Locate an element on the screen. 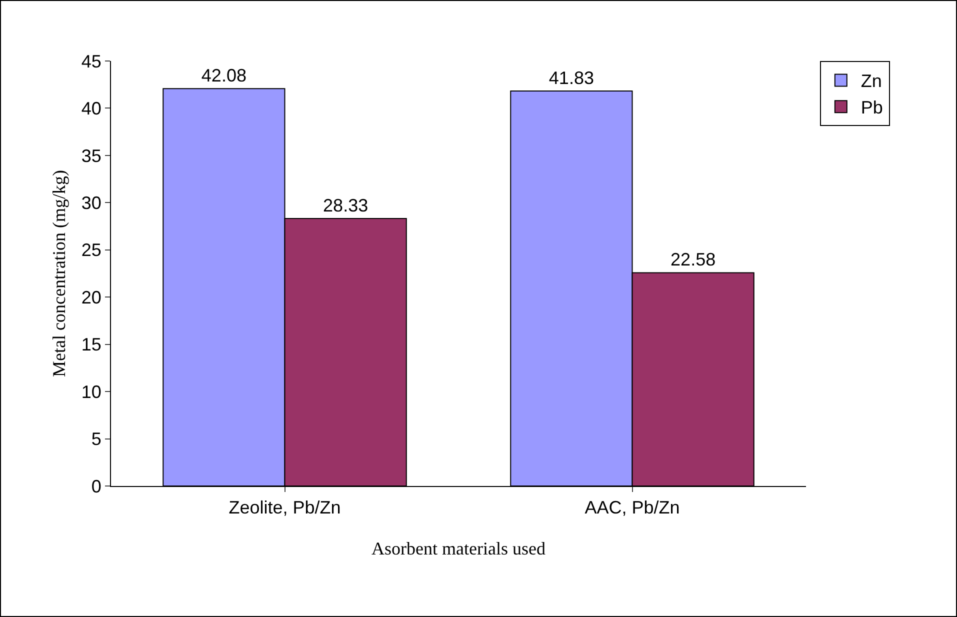  y-tick-label: 30 is located at coordinates (91, 202).